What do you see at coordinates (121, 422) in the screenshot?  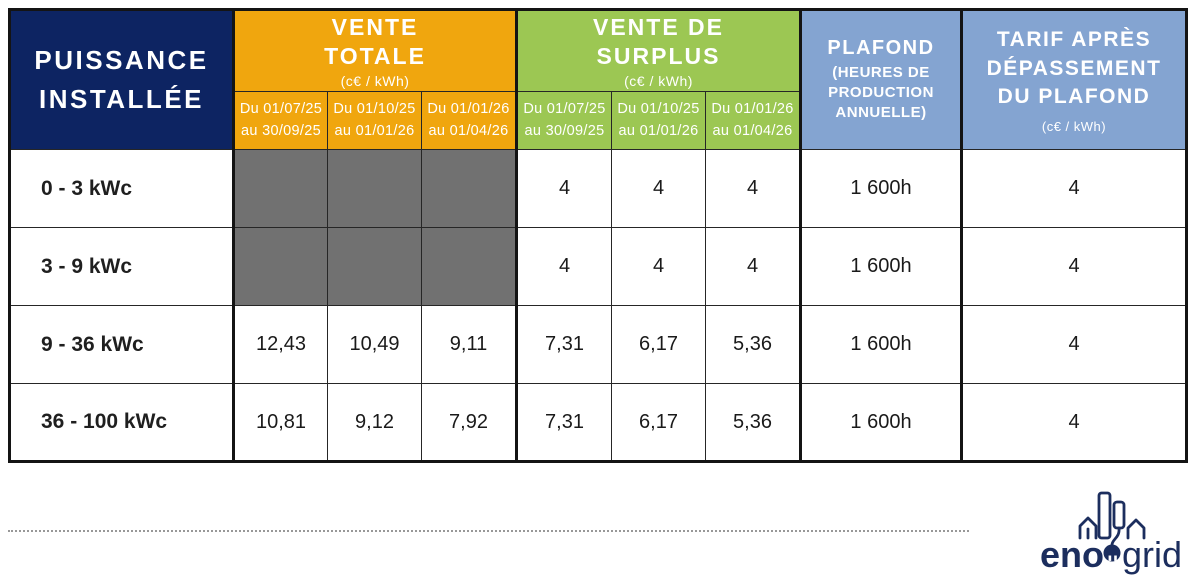 I see `row-label: 36 - 100 kWc` at bounding box center [121, 422].